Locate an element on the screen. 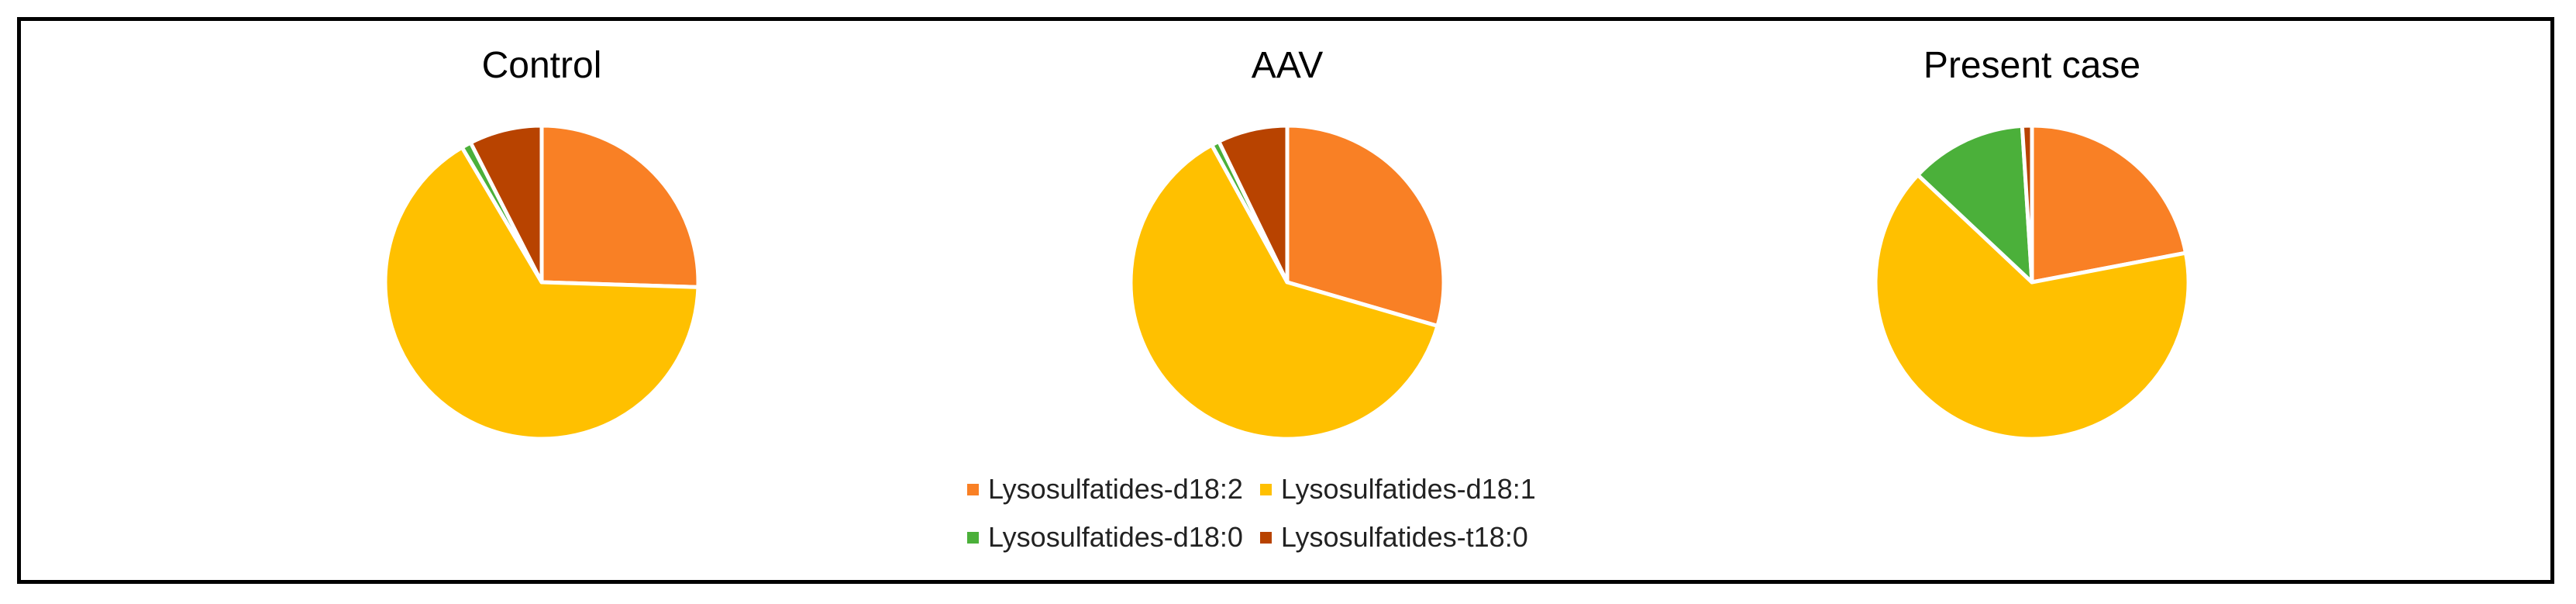  legend-entry-t18-0: Lysosulfatides-t18:0 is located at coordinates (1393, 537).